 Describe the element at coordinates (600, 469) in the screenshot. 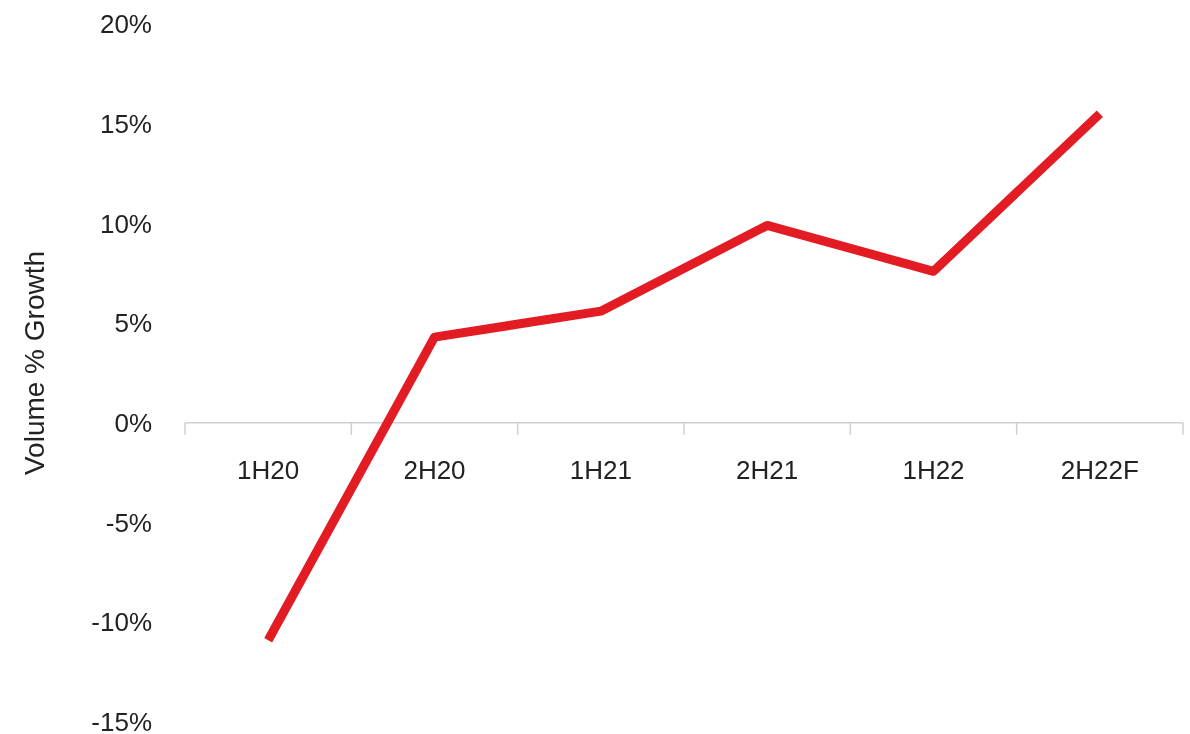

I see `x-tick-label: 1H21` at that location.